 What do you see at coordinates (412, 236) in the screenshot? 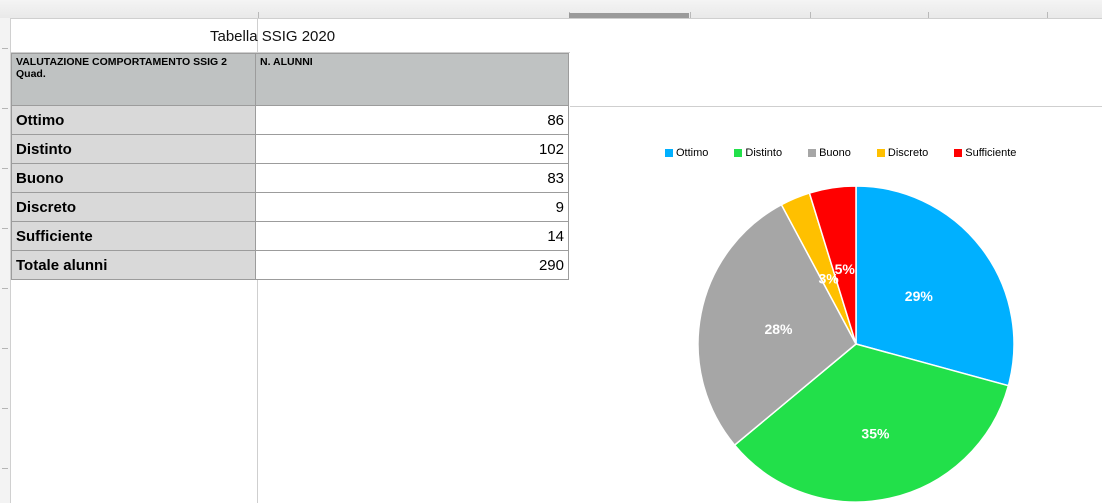
I see `row-value-cell: 14` at bounding box center [412, 236].